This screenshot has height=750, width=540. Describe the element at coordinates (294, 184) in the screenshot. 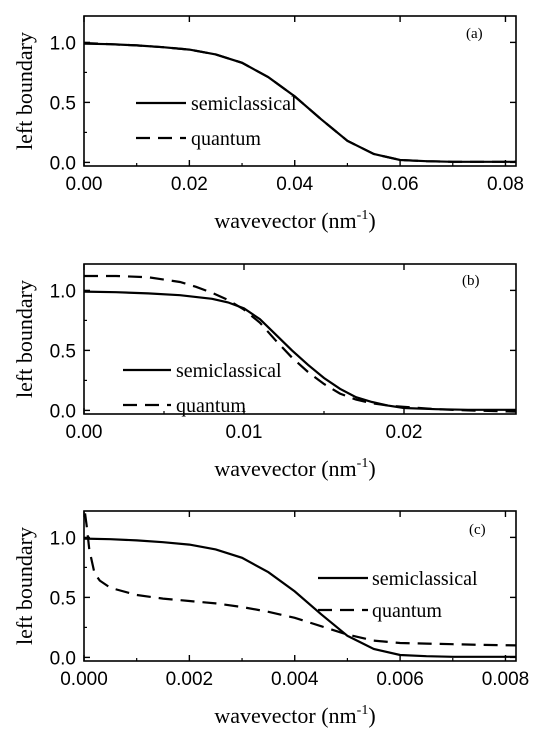

I see `x-tick-label: 0.04` at that location.